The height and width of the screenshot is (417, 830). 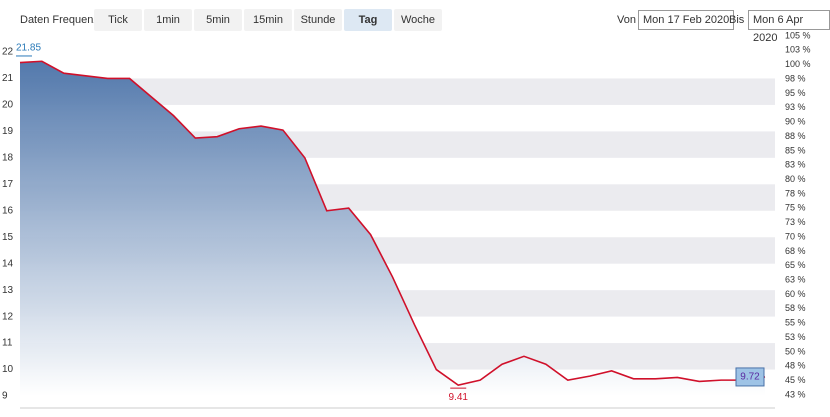 I want to click on y2-tick-label: 78 %, so click(x=795, y=193).